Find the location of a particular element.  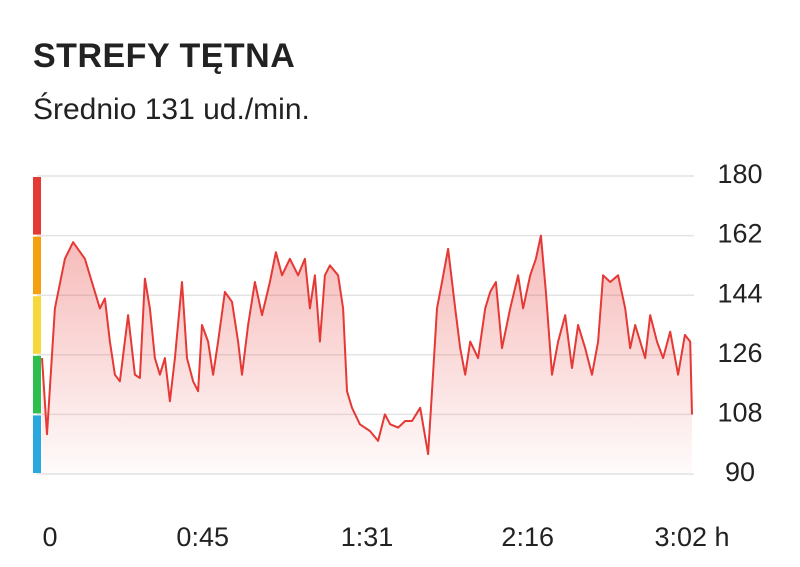

y-tick-label: 180 is located at coordinates (739, 174).